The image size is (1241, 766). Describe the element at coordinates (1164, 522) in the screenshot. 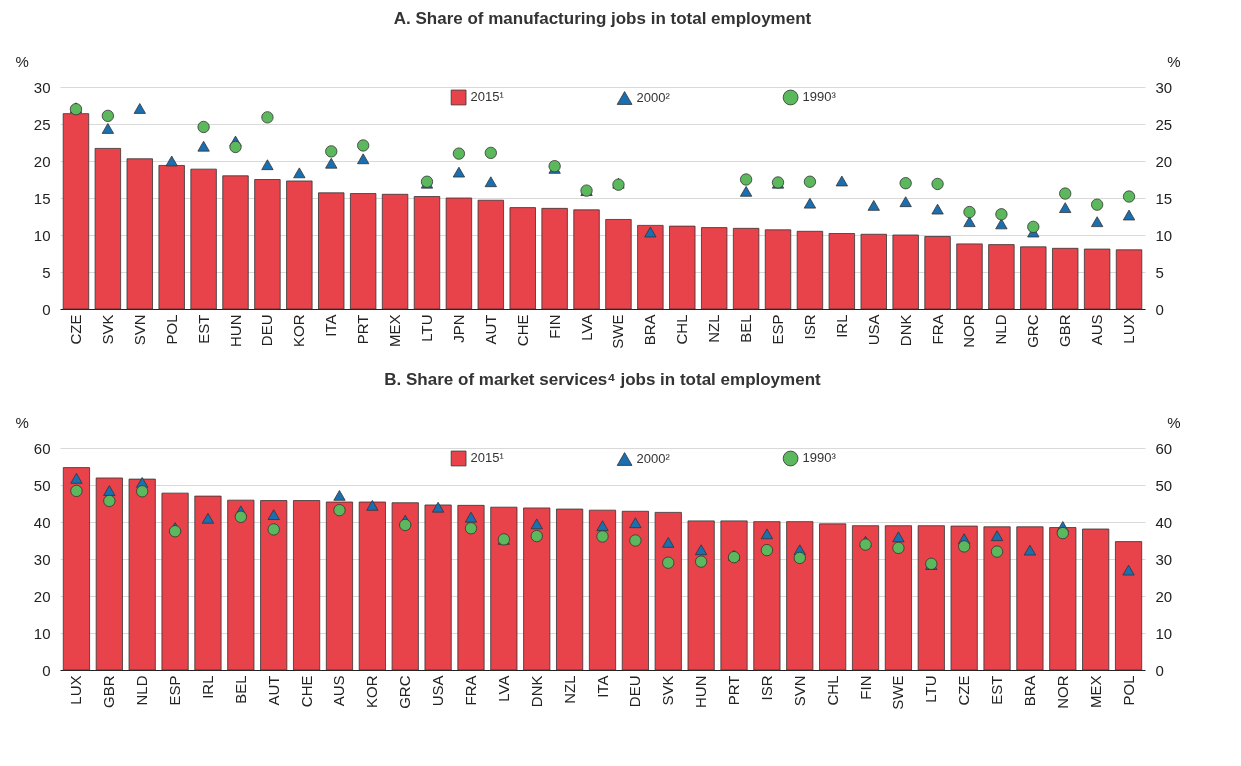

I see `y2-tick-label: 40` at that location.